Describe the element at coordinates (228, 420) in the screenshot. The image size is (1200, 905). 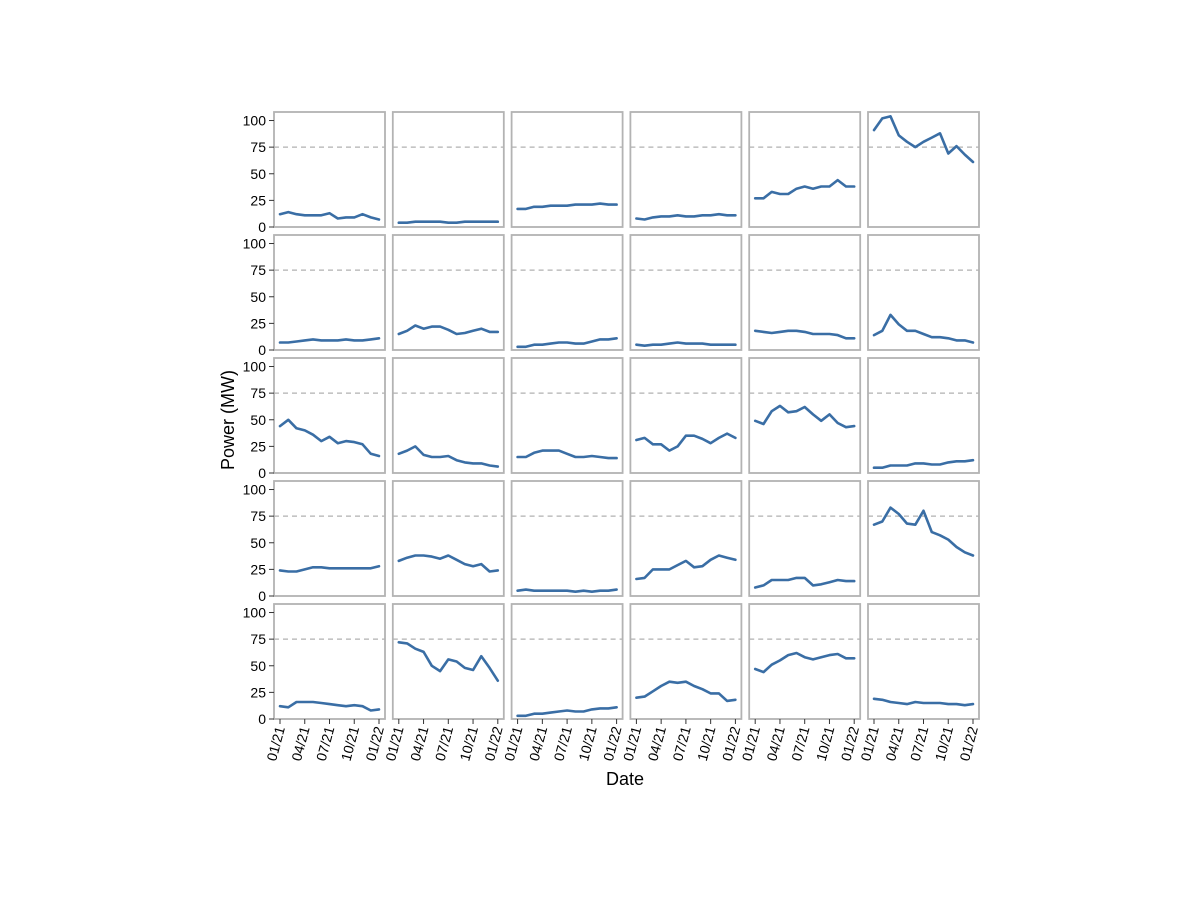
I see `y-axis-title: Power (MW)` at that location.